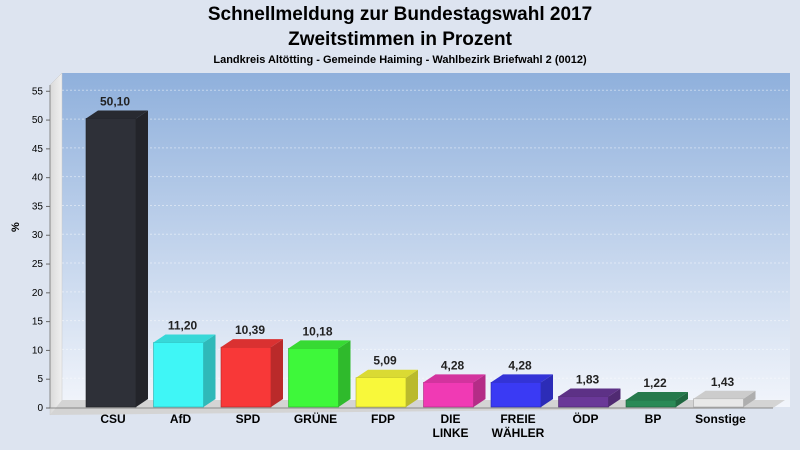 The width and height of the screenshot is (800, 450). Describe the element at coordinates (588, 379) in the screenshot. I see `bar-value-label: 1,83` at that location.